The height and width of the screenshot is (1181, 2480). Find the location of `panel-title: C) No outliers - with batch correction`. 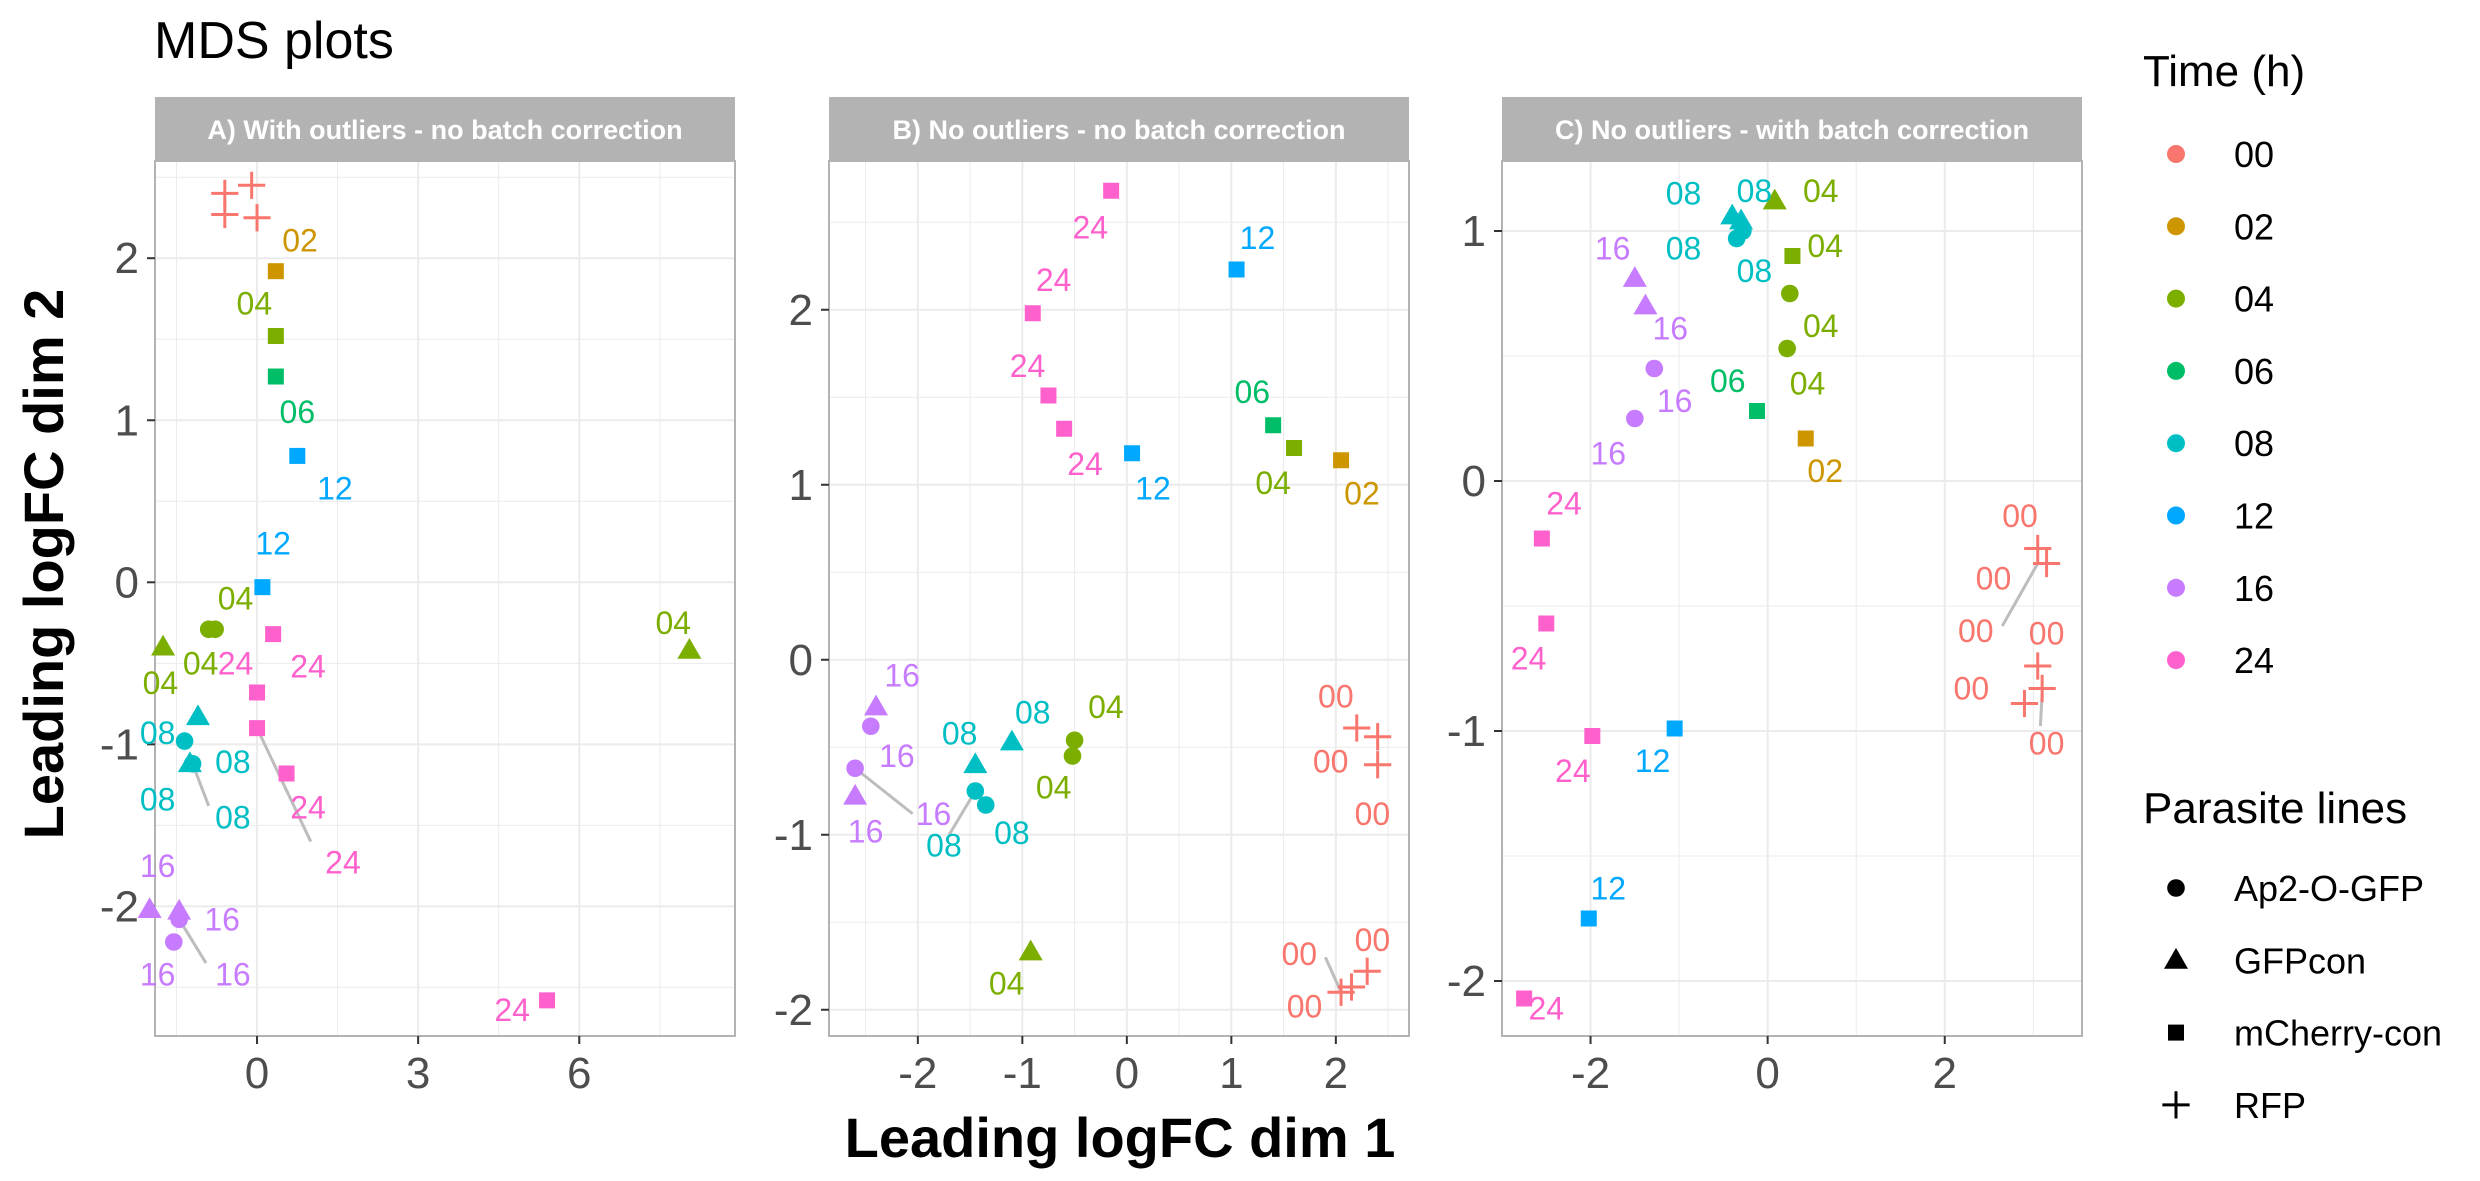

panel-title: C) No outliers - with batch correction is located at coordinates (1792, 130).